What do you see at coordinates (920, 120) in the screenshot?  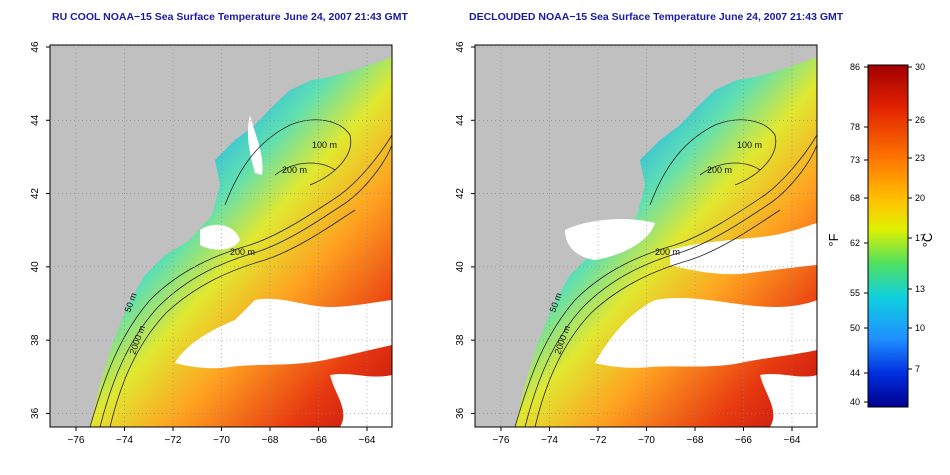 I see `celsius-tick-label: 26` at bounding box center [920, 120].